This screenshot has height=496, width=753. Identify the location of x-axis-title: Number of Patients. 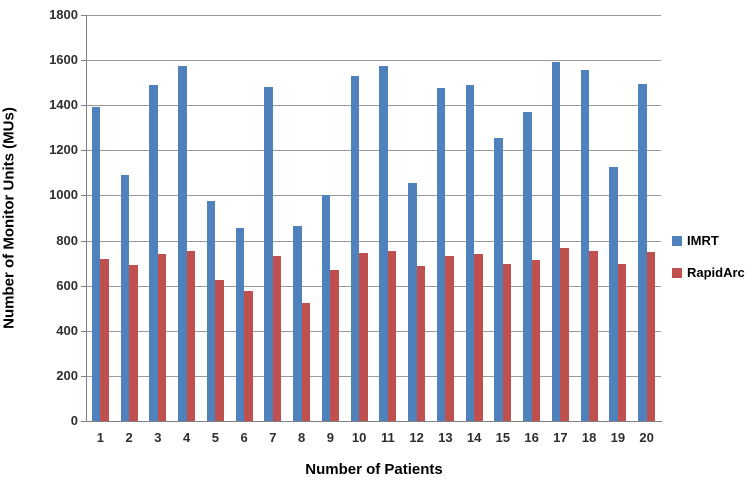
(374, 469).